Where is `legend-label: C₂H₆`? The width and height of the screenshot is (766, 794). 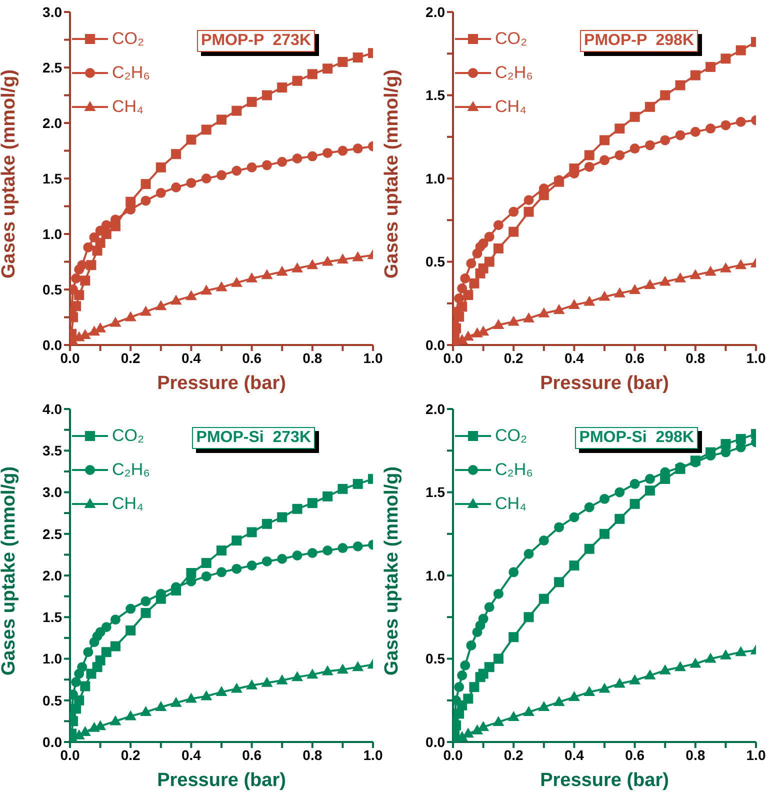
legend-label: C₂H₆ is located at coordinates (131, 470).